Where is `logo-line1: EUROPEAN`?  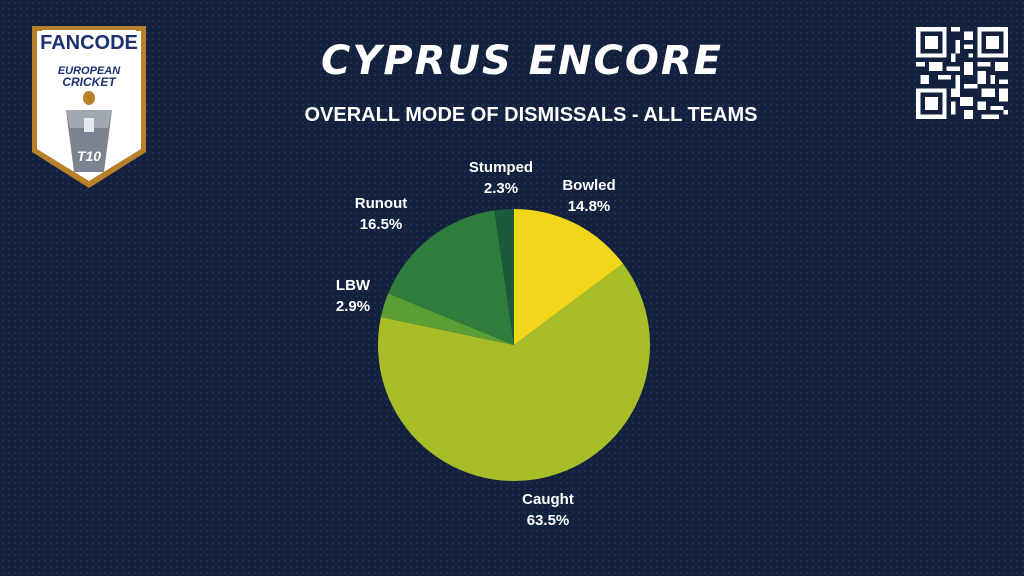
logo-line1: EUROPEAN is located at coordinates (89, 71).